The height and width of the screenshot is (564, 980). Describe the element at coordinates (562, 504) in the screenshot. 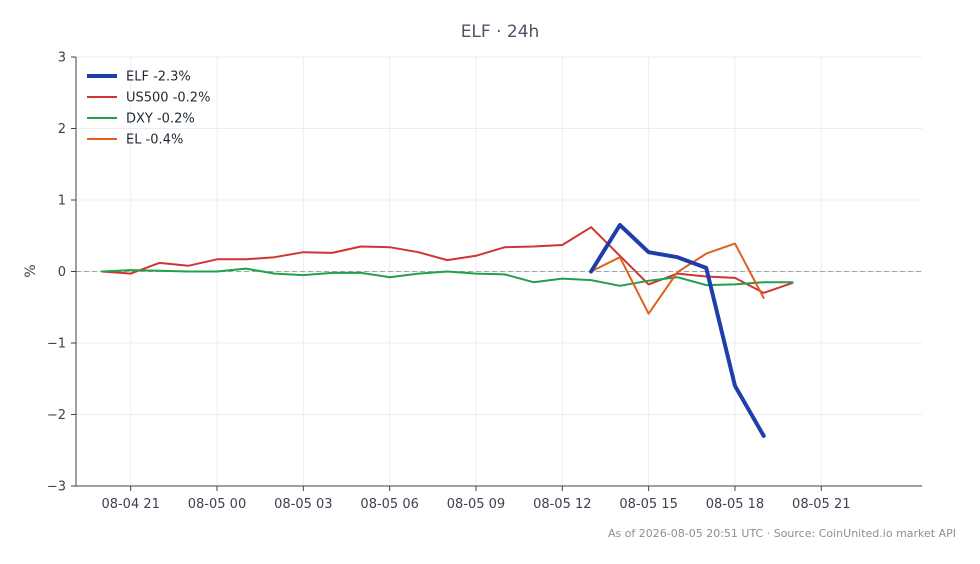

I see `x-tick-label: 08-05 12` at that location.